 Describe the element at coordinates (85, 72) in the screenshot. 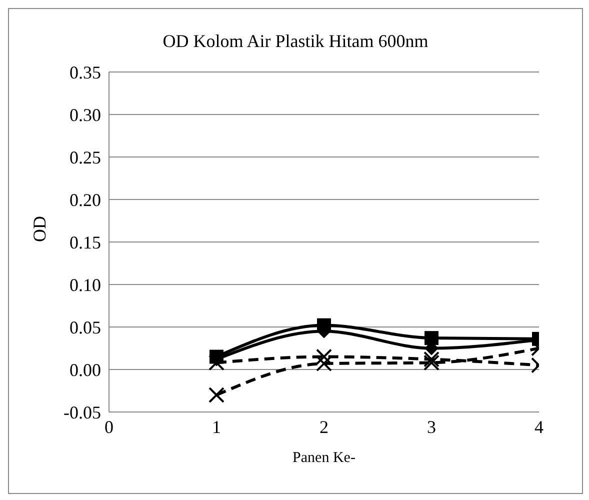

I see `y-tick-label: 0.35` at that location.